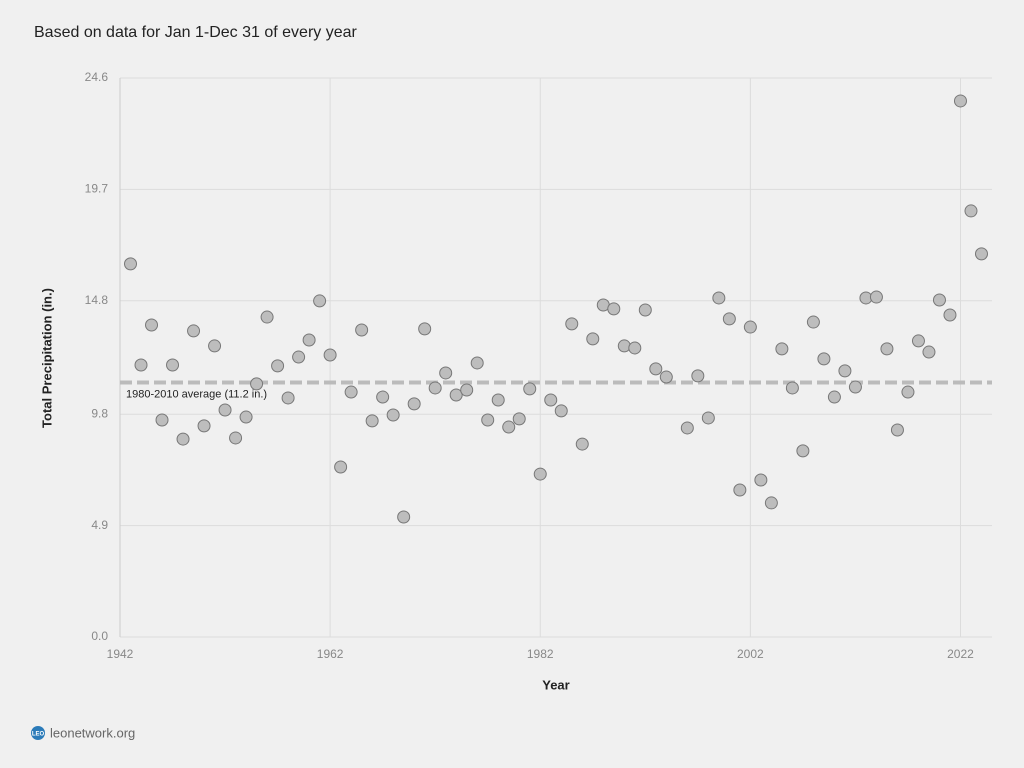  Describe the element at coordinates (97, 189) in the screenshot. I see `y-tick-label: 19.7` at that location.